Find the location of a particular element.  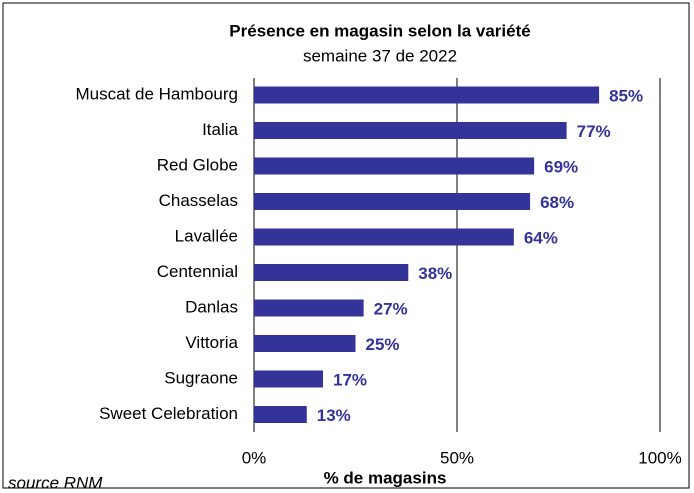

data-label: 77% is located at coordinates (594, 131).